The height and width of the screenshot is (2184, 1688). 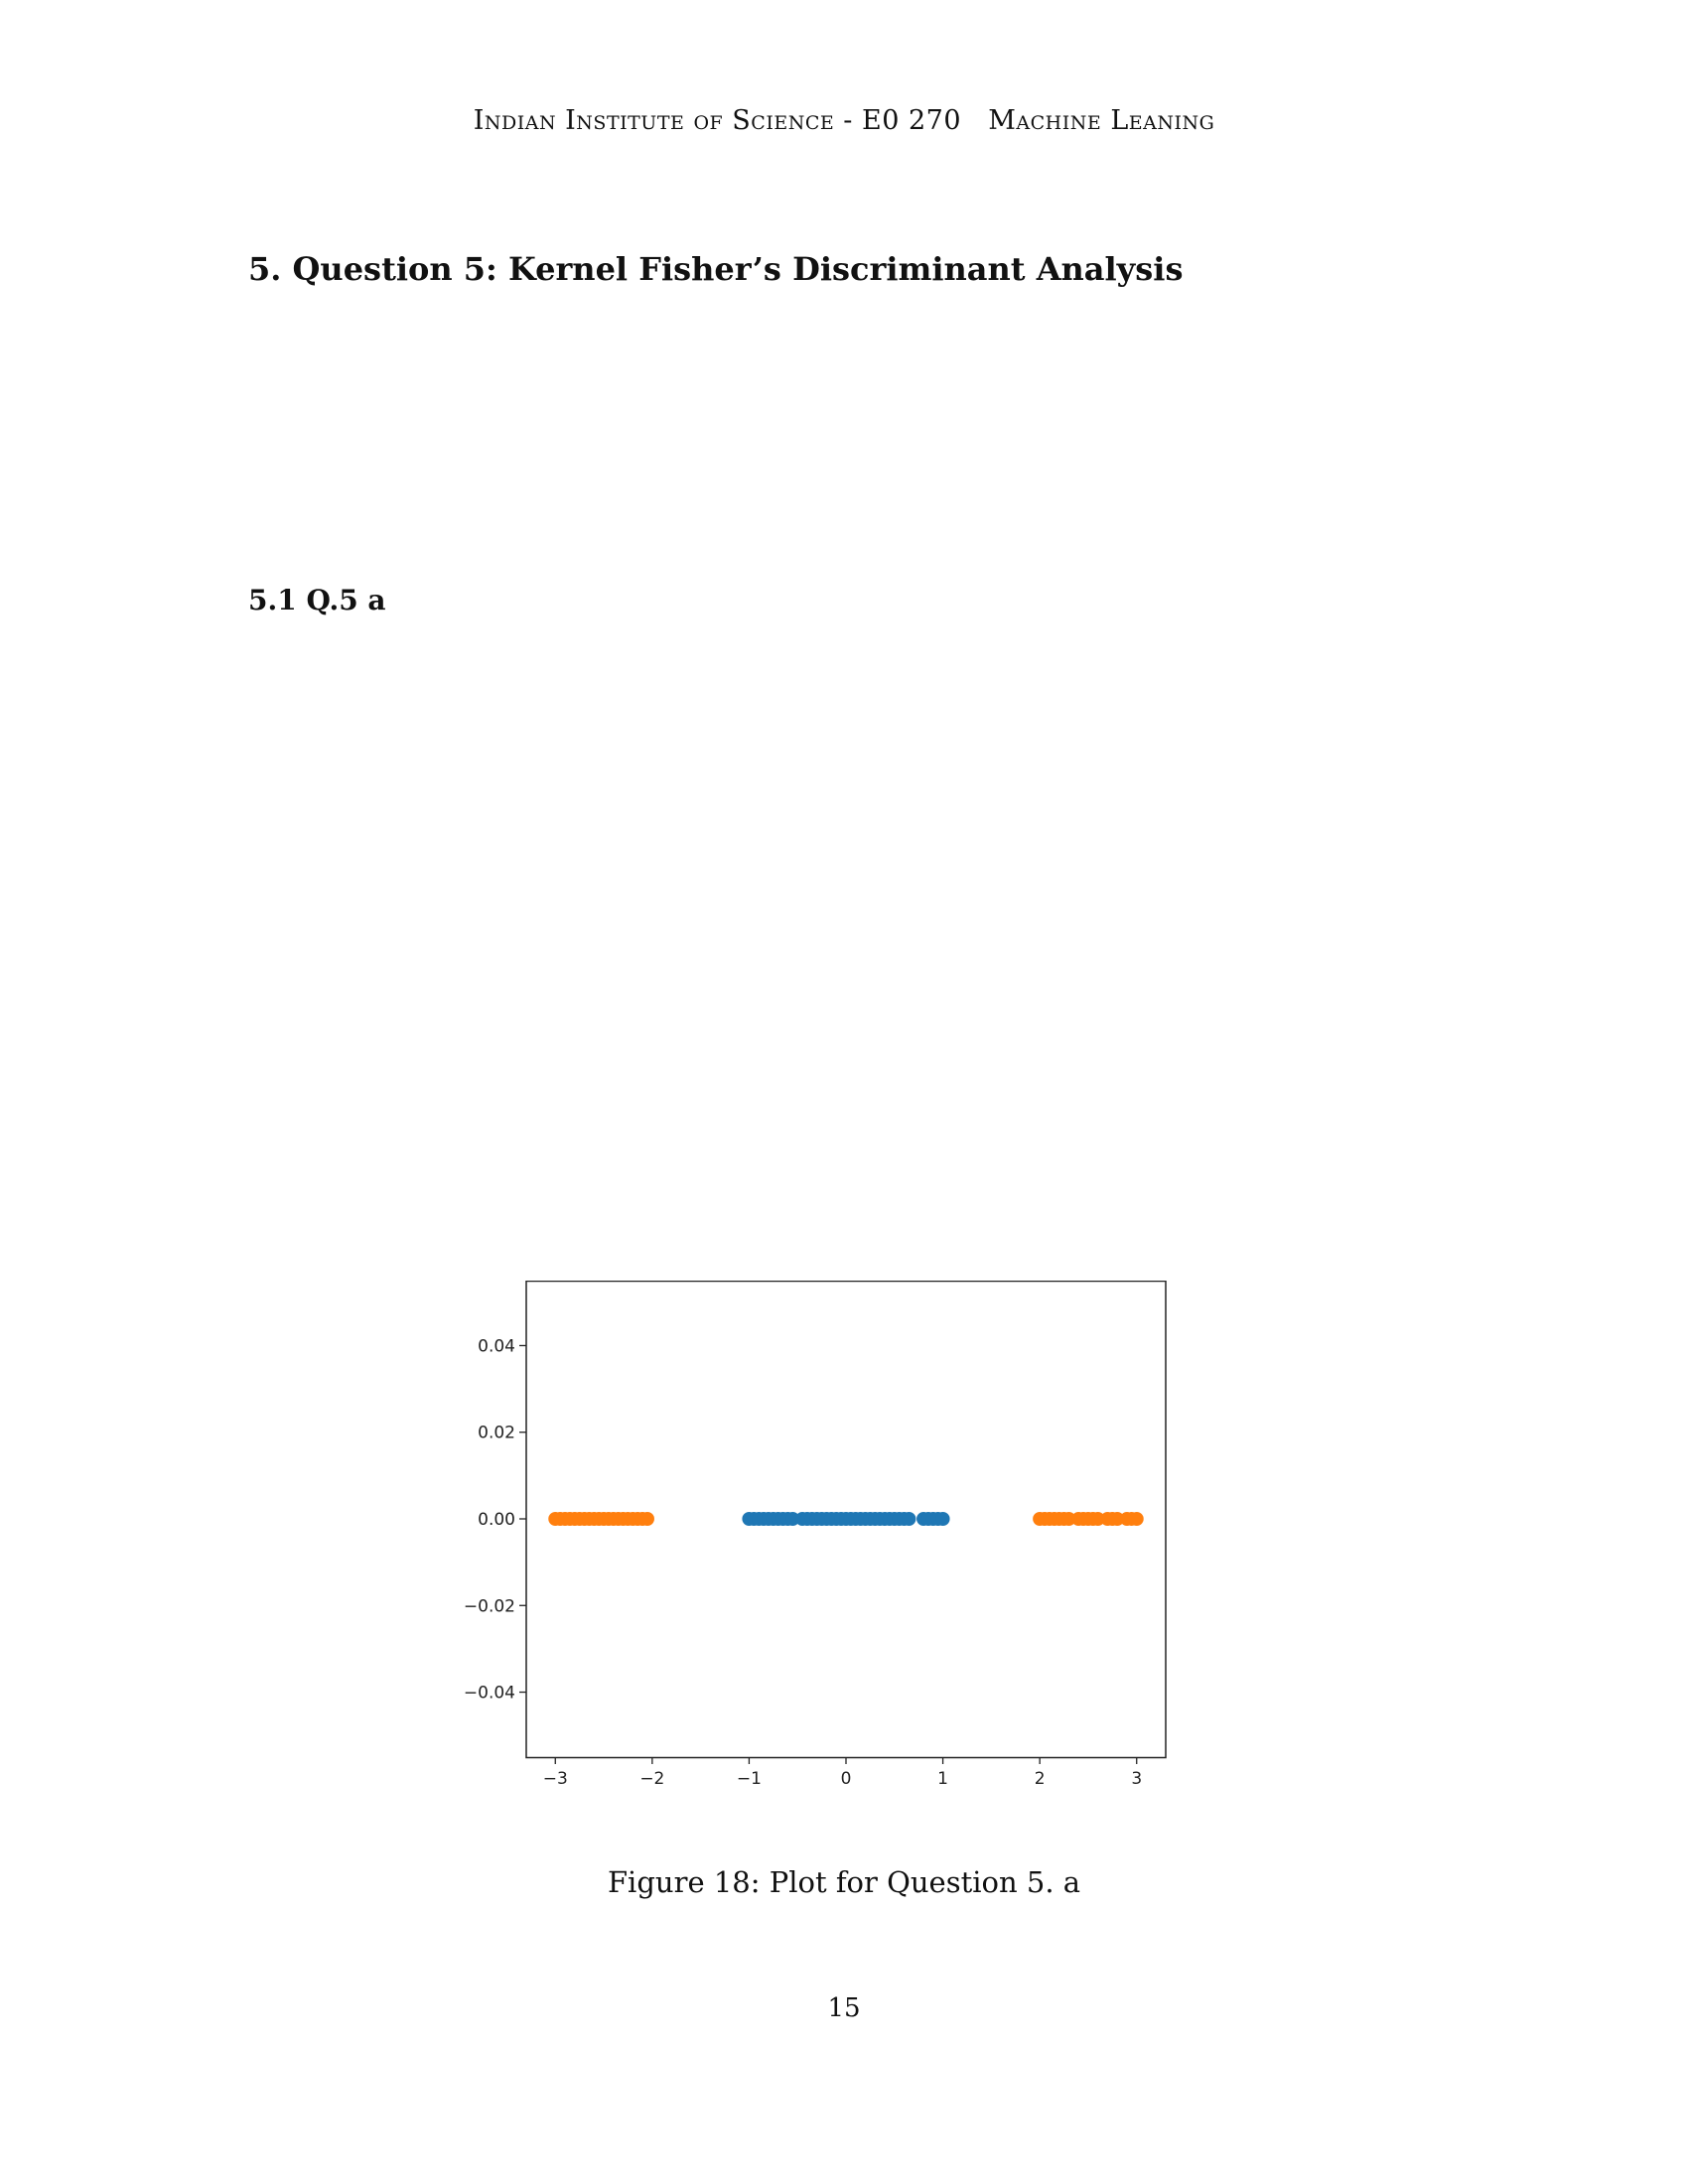 What do you see at coordinates (815, 1535) in the screenshot?
I see `scatter-chart: −3 −2 −1 0 1 2 3 0.04 0.02 0.00 −0.02 −0.04` at bounding box center [815, 1535].